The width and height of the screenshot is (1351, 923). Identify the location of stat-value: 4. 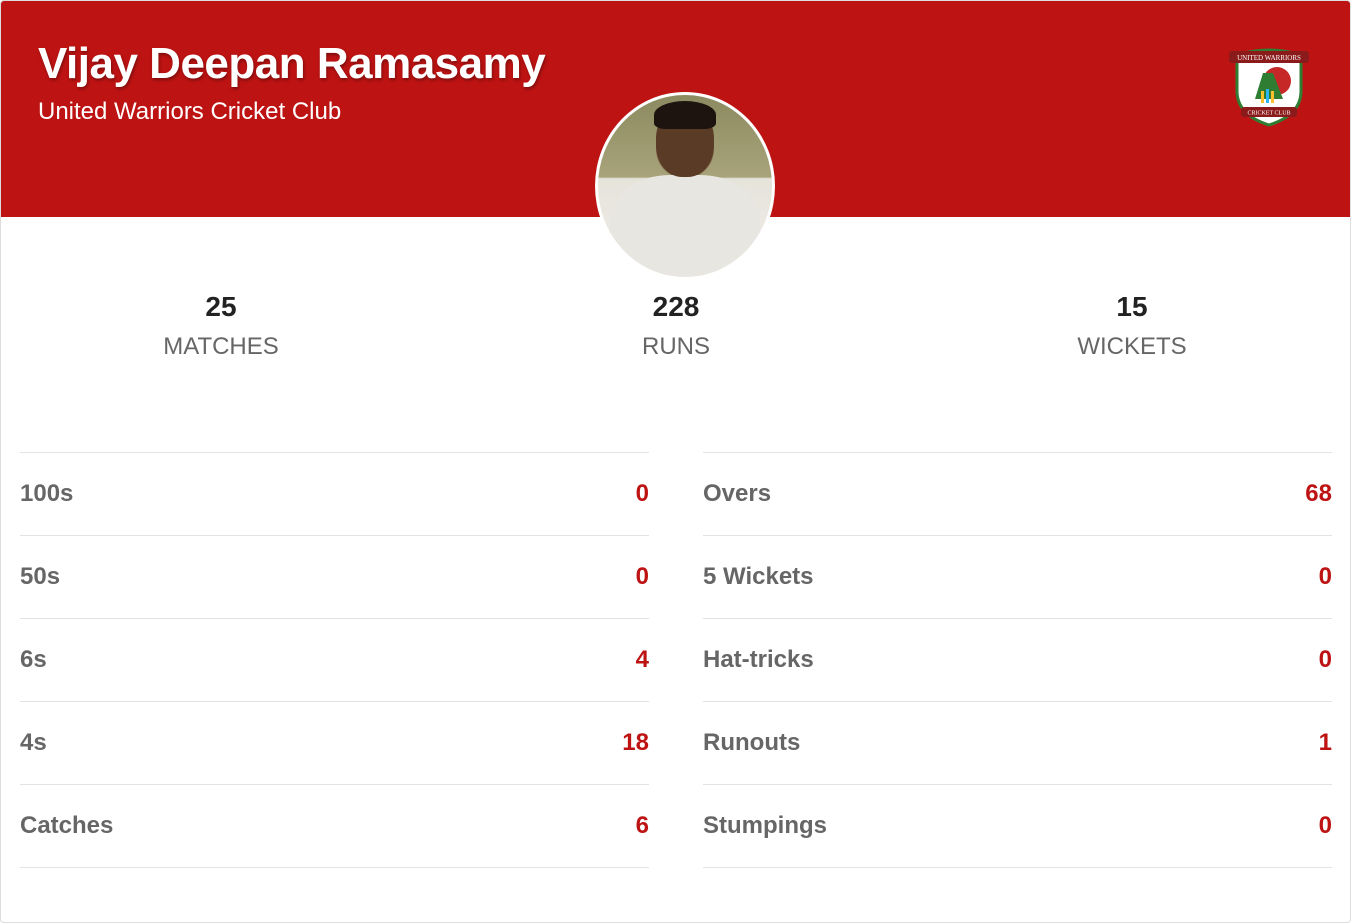
(642, 659).